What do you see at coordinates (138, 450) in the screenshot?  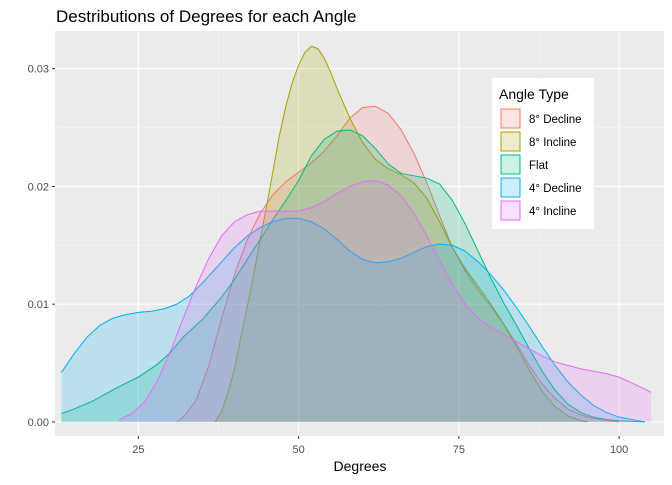 I see `x-tick-label: 25` at bounding box center [138, 450].